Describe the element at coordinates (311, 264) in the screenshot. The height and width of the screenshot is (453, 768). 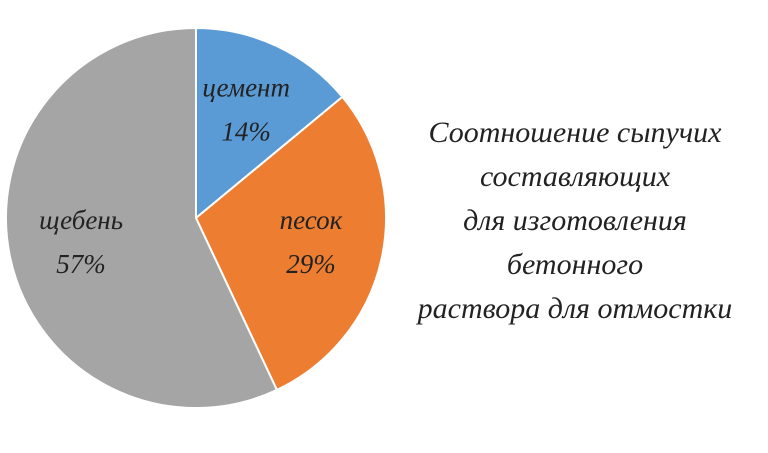
I see `slice-value-label: 29%` at that location.